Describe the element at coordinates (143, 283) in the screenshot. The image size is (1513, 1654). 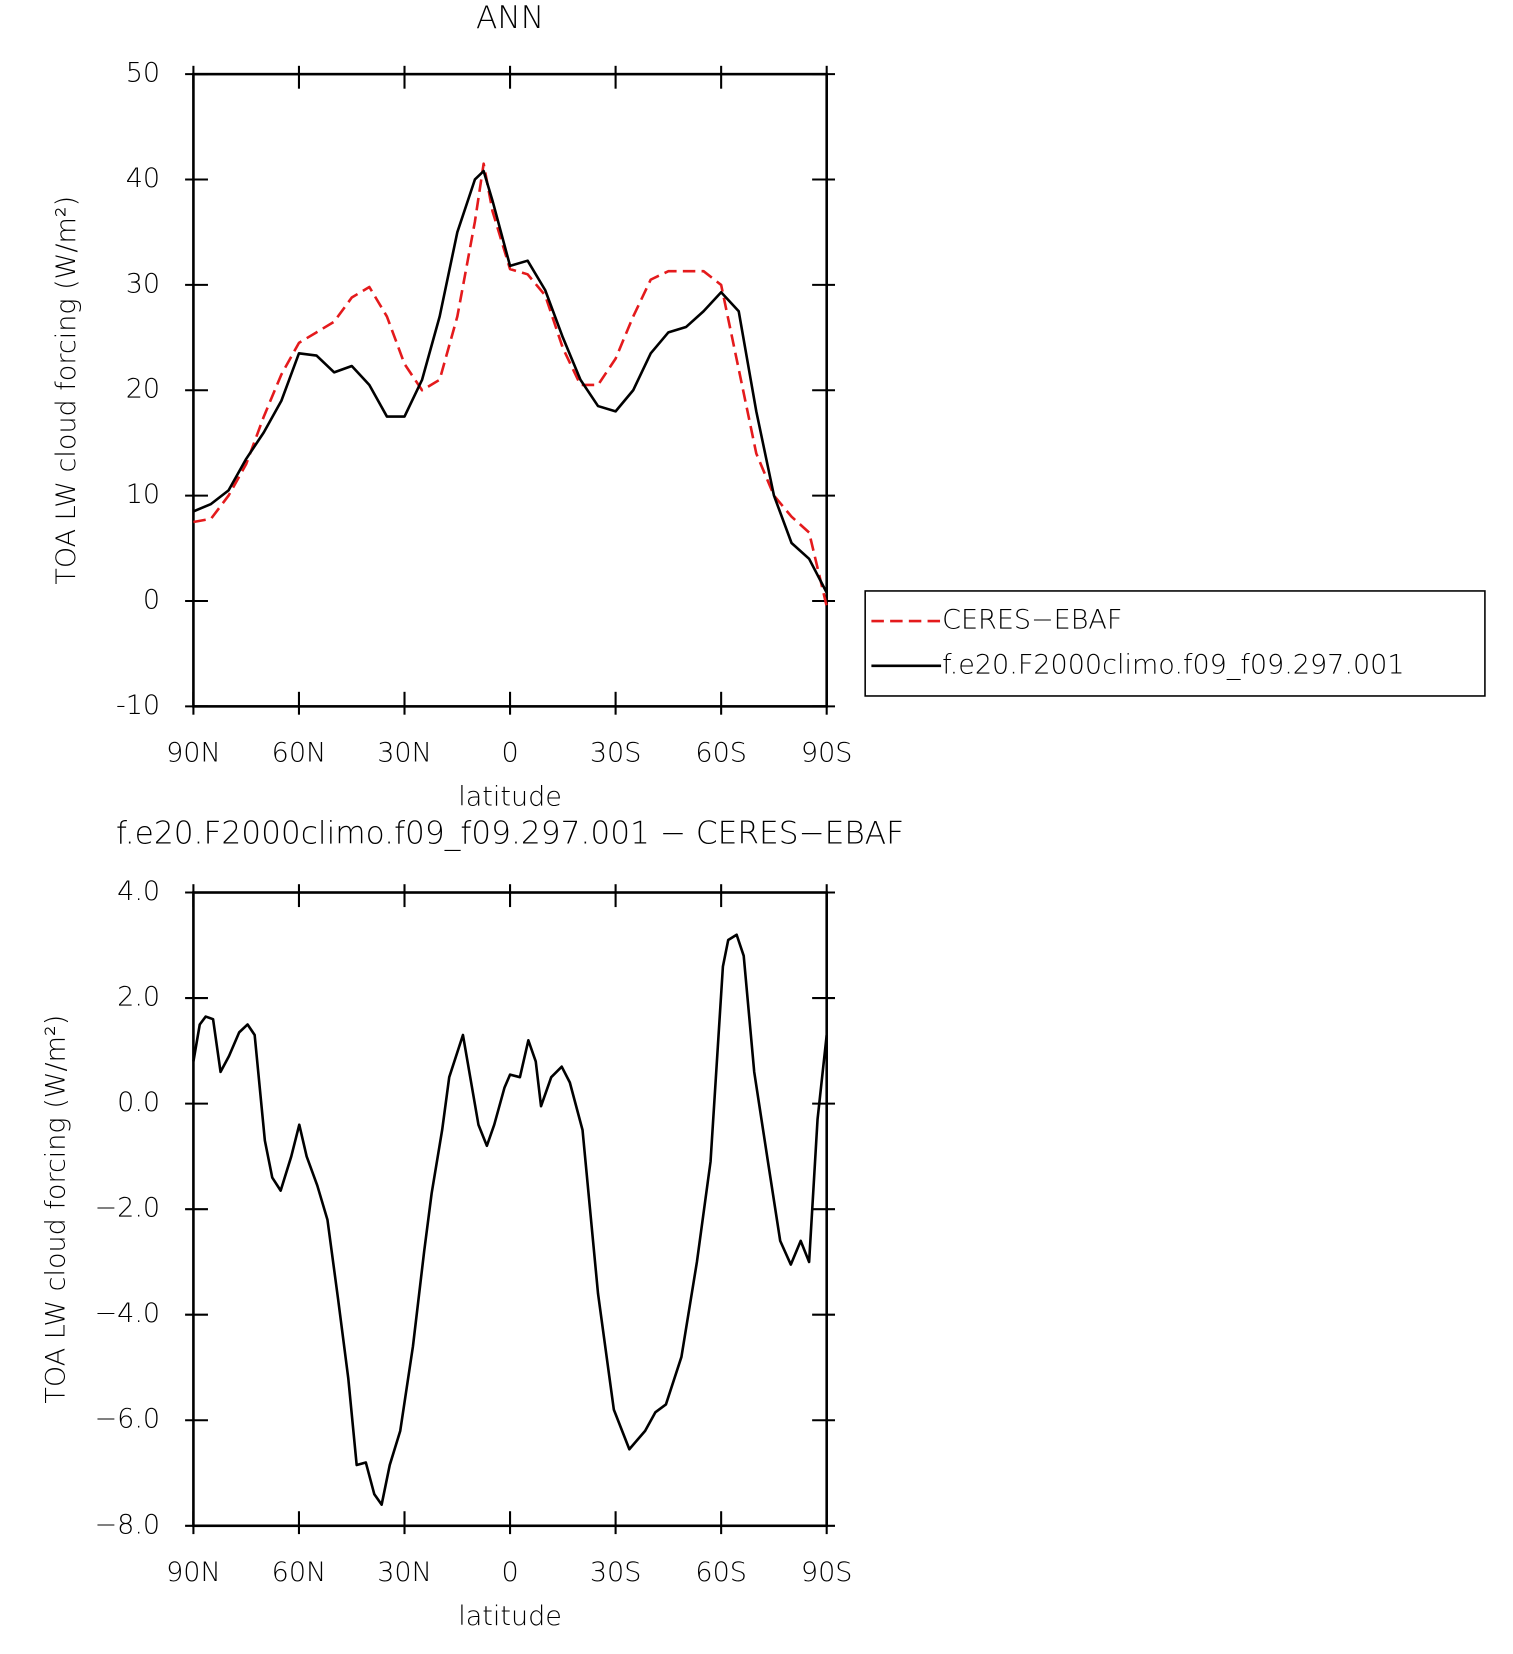
I see `y-tick-label: 30` at that location.